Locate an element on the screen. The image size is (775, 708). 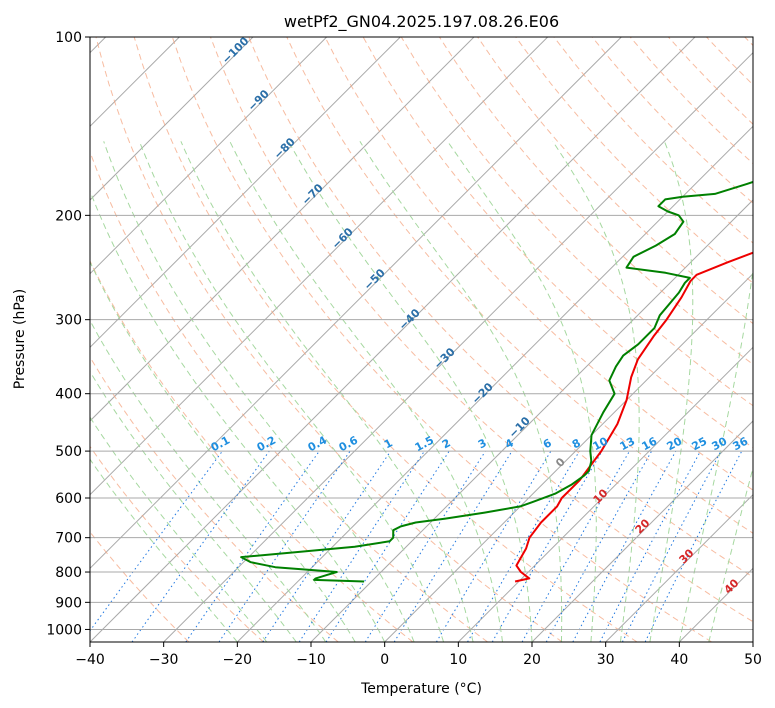
x-tick-label: 40 is located at coordinates (679, 660).